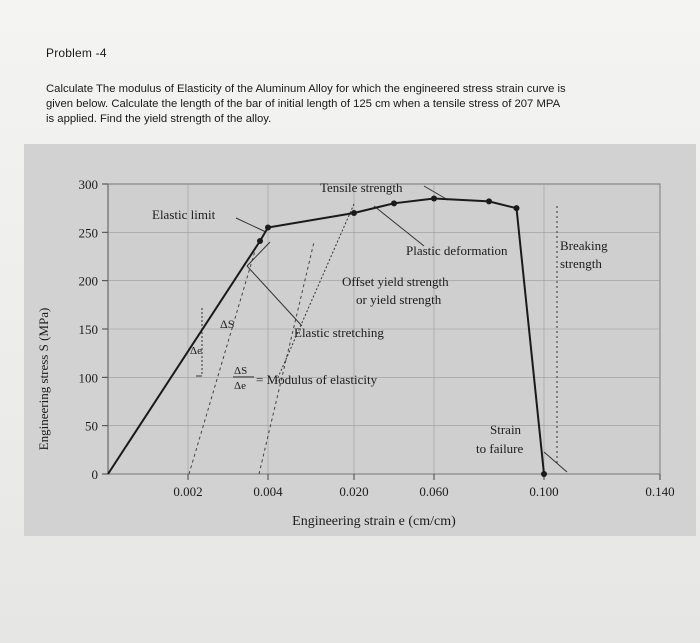 This screenshot has width=700, height=643. Describe the element at coordinates (268, 491) in the screenshot. I see `x-tick-label: 0.004` at that location.